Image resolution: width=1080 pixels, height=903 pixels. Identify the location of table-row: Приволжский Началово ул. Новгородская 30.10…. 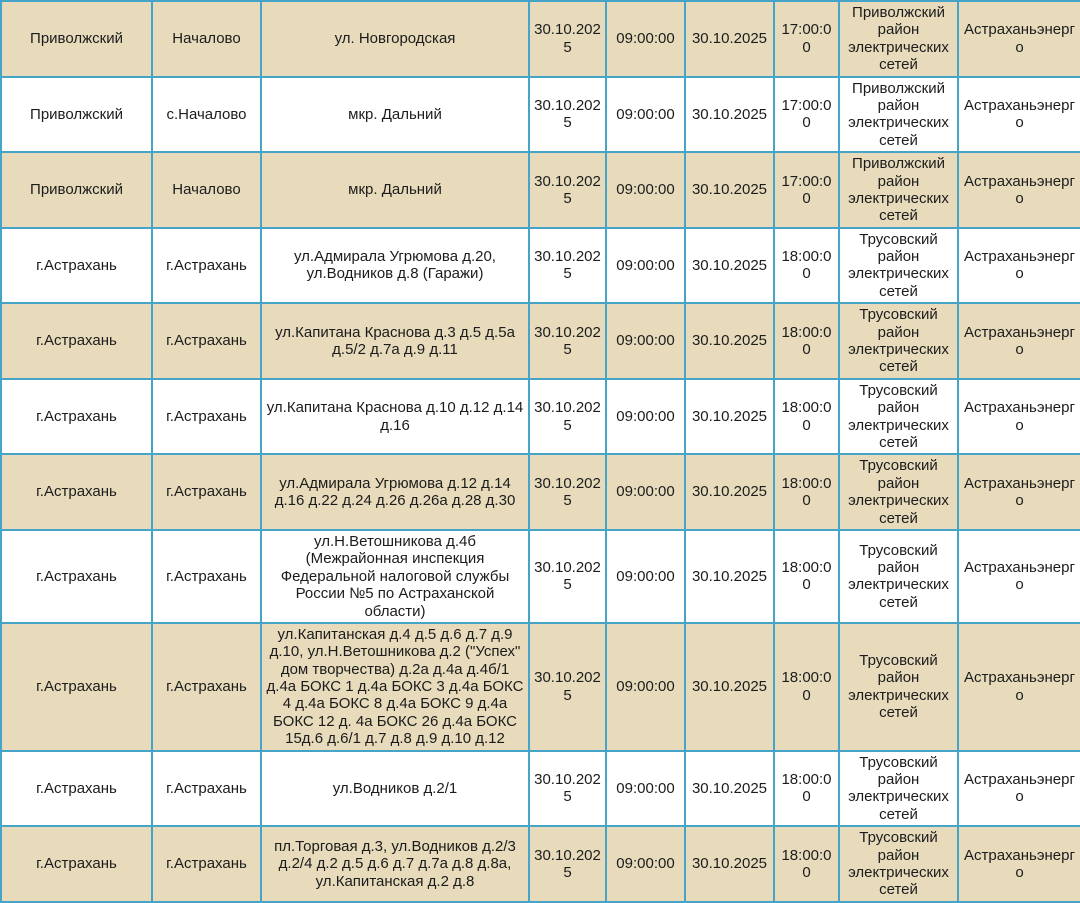
(540, 39).